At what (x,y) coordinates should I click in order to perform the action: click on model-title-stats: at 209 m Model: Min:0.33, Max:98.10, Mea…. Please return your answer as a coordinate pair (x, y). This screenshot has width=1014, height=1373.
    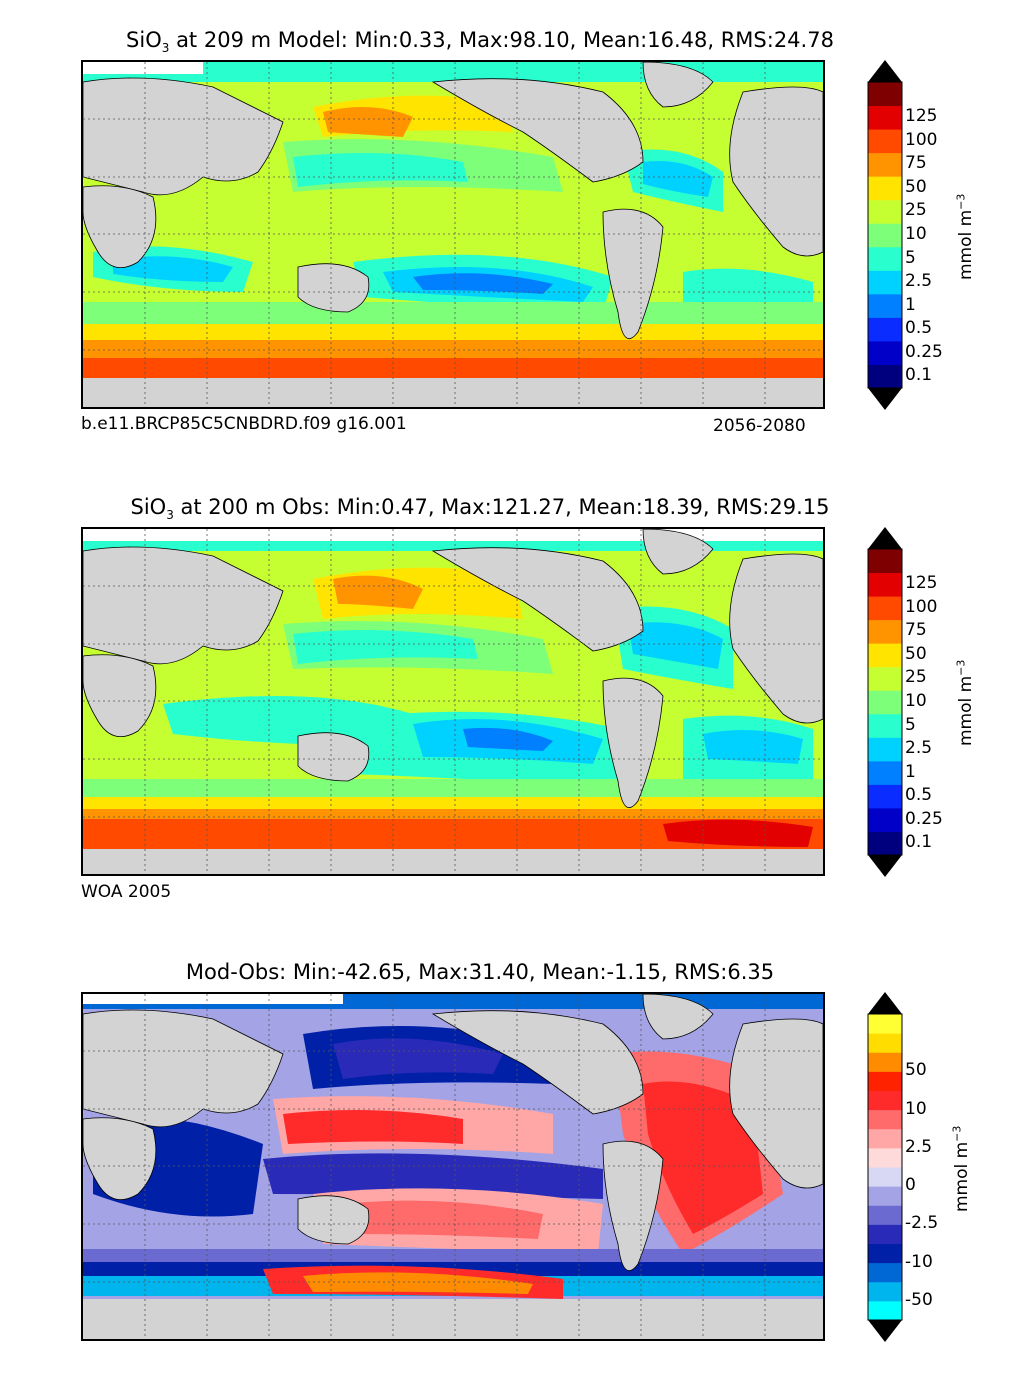
    Looking at the image, I should click on (501, 40).